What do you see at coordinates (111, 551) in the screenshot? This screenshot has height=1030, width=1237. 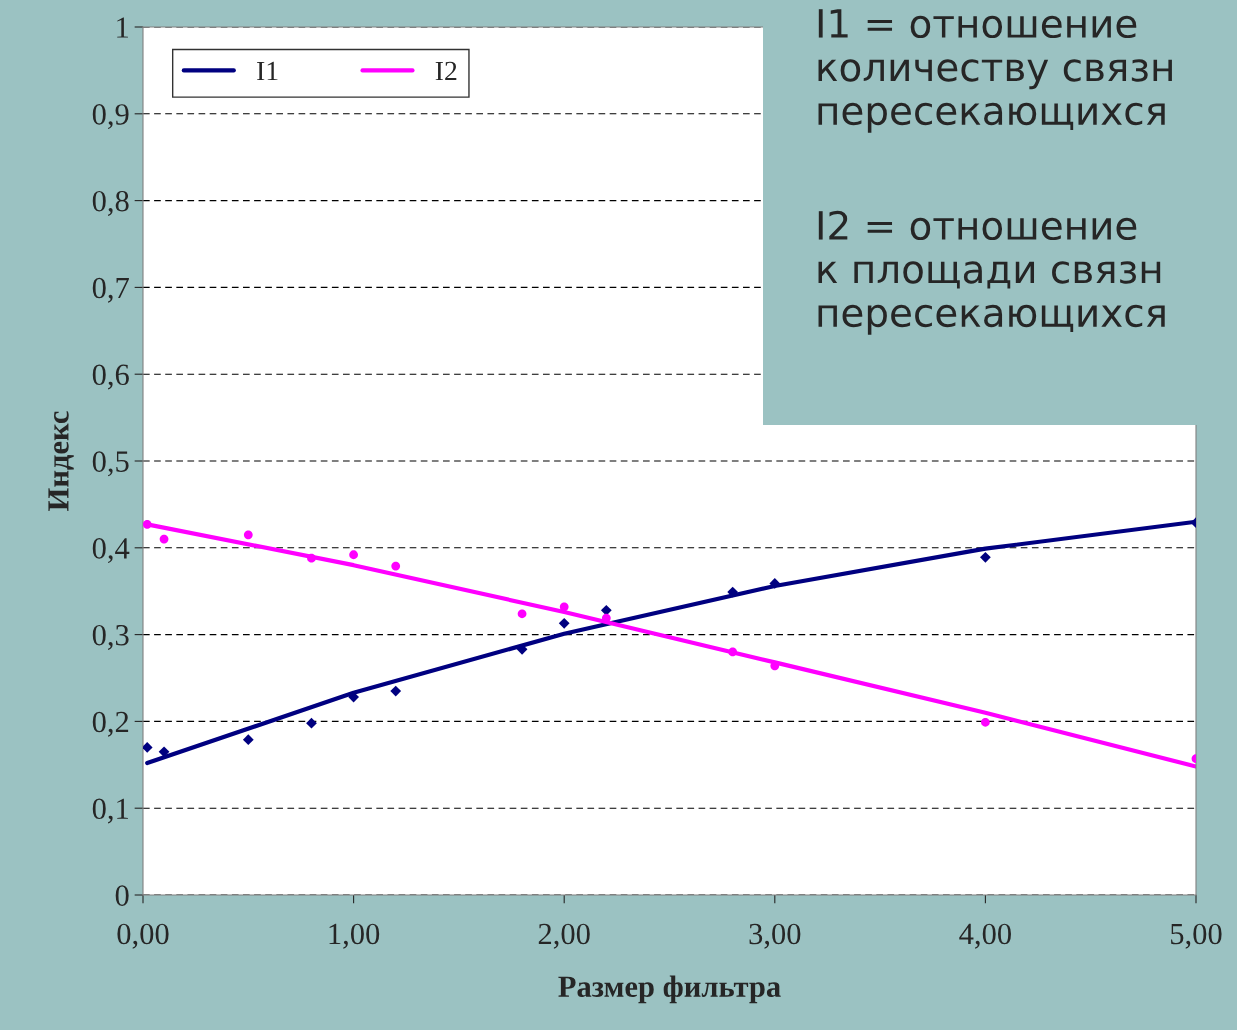 I see `y-tick-label: 0,4` at bounding box center [111, 551].